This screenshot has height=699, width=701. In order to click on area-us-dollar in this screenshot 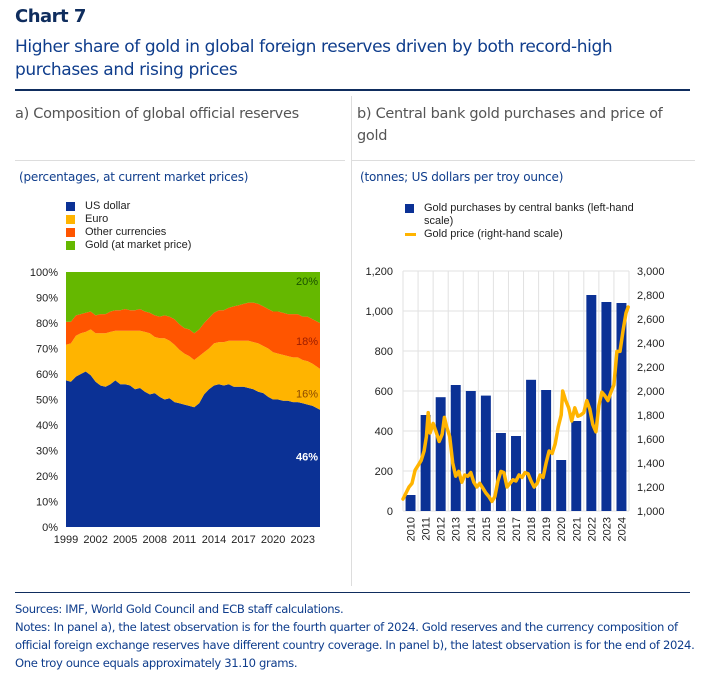, I will do `click(193, 449)`.